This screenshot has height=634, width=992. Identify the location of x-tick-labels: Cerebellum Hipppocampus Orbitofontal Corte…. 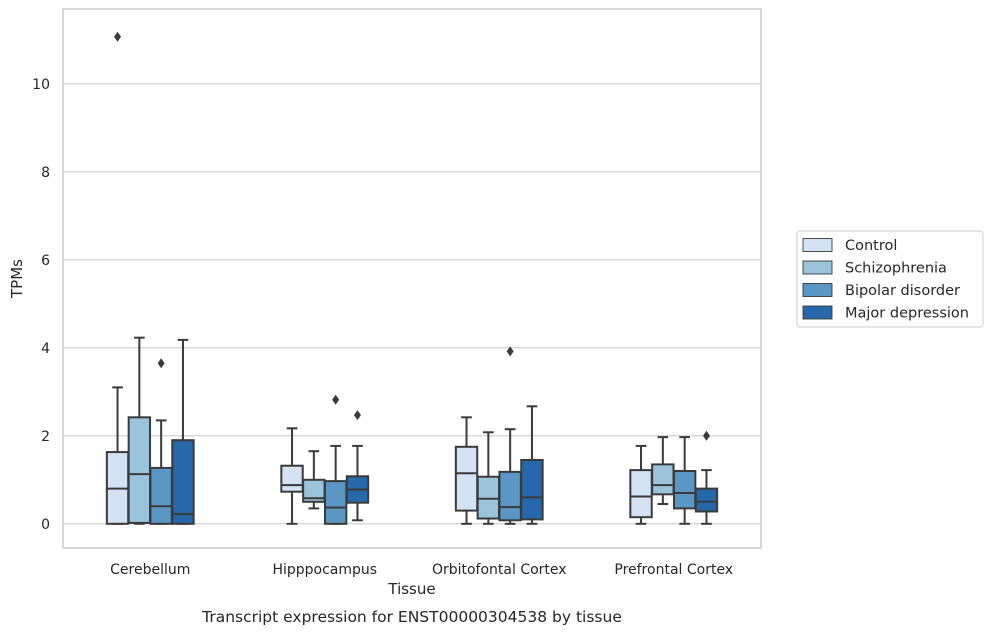
(421, 570).